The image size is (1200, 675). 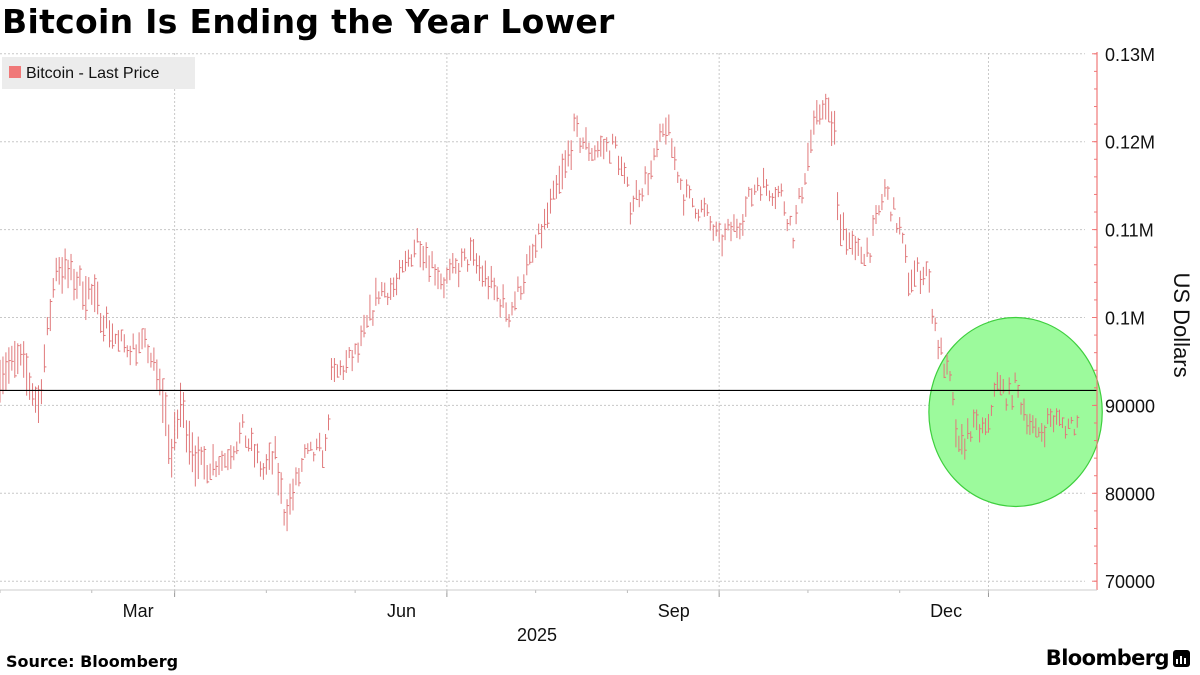 I want to click on highlight-circle, so click(x=1015, y=412).